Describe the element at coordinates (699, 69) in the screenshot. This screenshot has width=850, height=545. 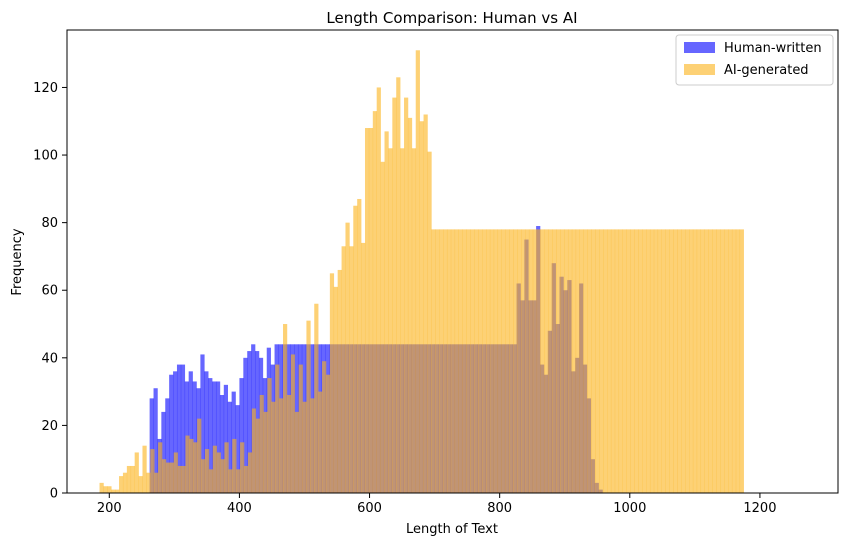
I see `legend-swatch-ai` at that location.